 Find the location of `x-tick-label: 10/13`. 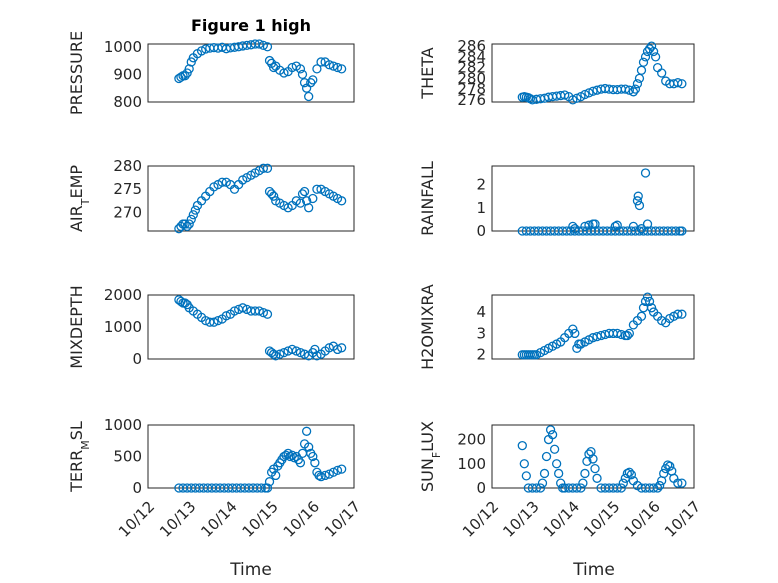

x-tick-label: 10/13 is located at coordinates (177, 519).